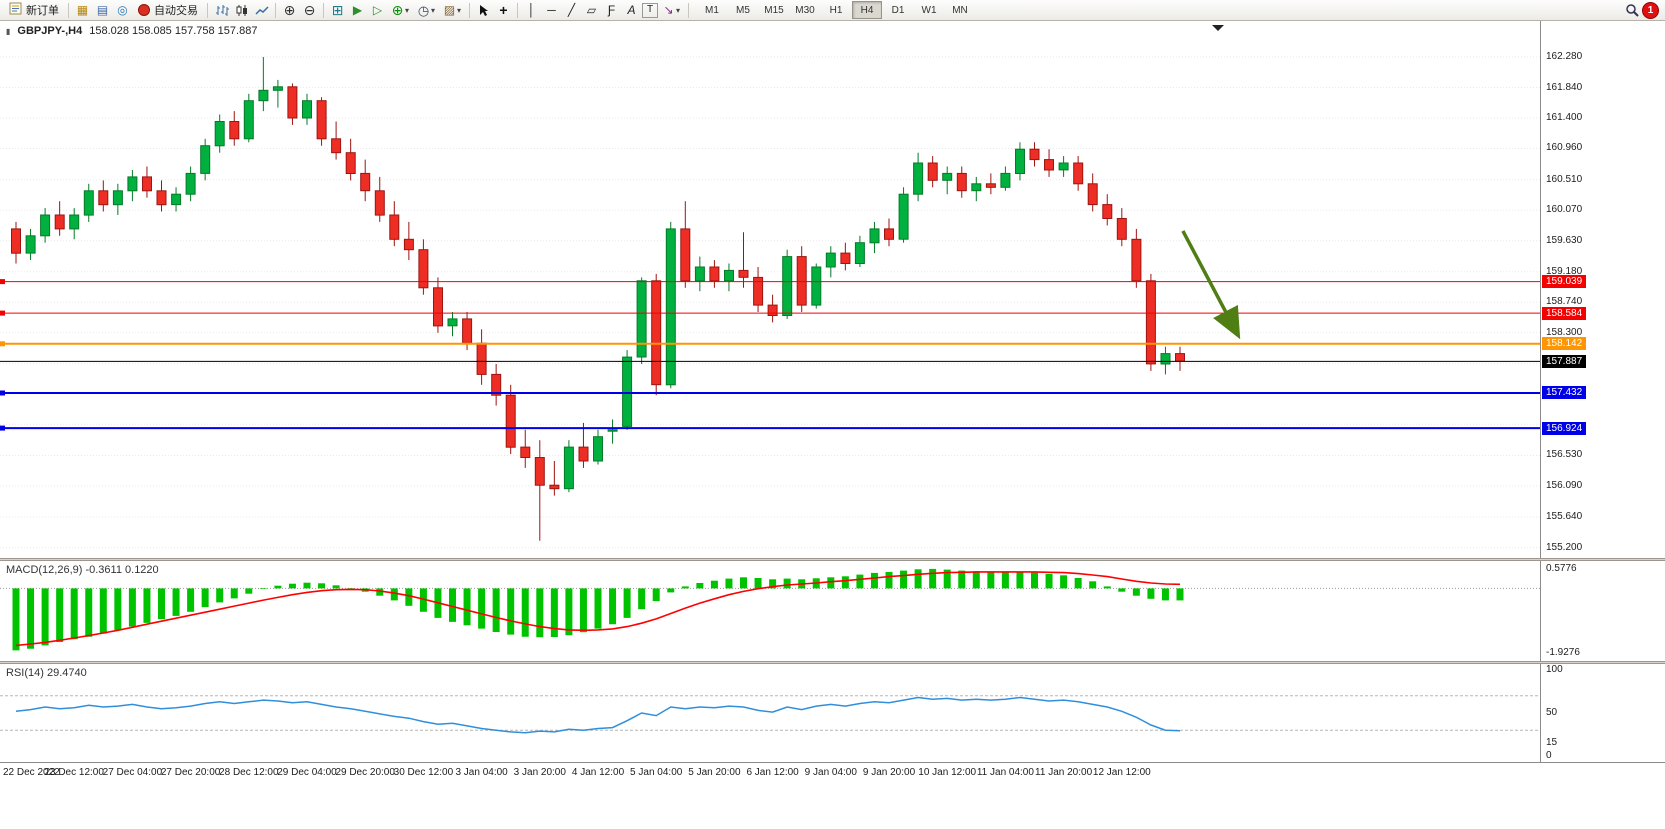  Describe the element at coordinates (1552, 743) in the screenshot. I see `rsi-scale-label: 15` at that location.